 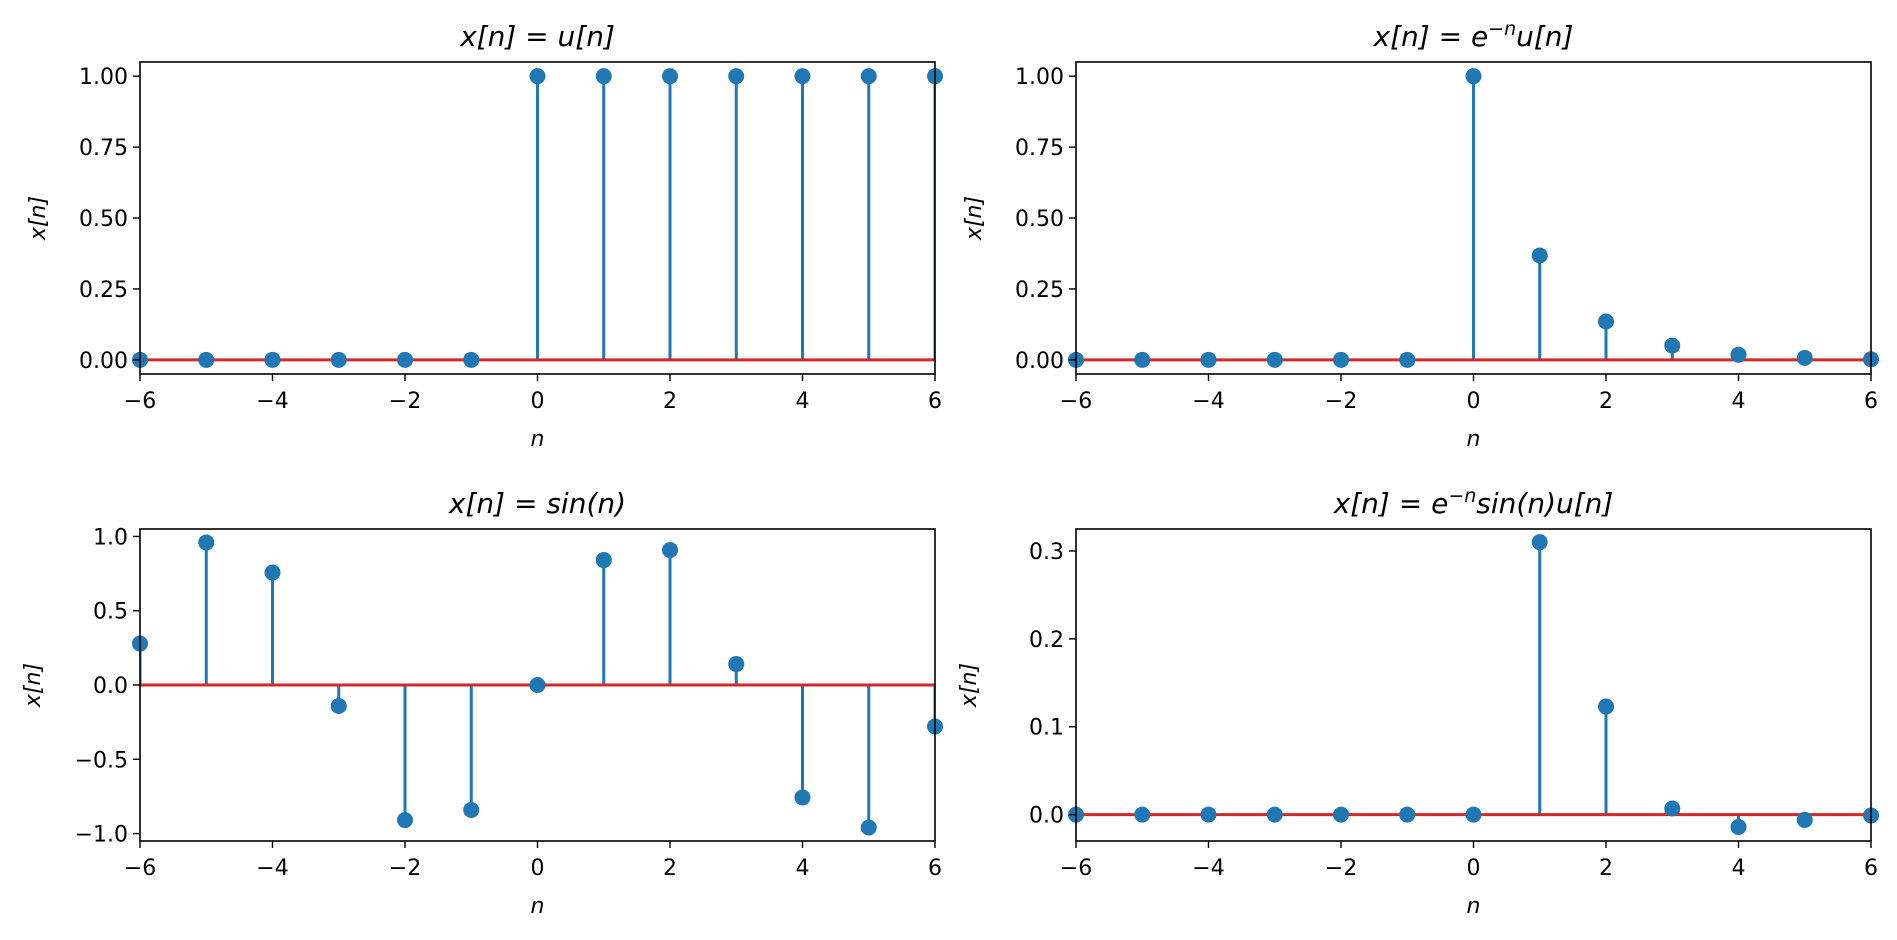 What do you see at coordinates (110, 537) in the screenshot?
I see `y-tick-label: 1.0` at bounding box center [110, 537].